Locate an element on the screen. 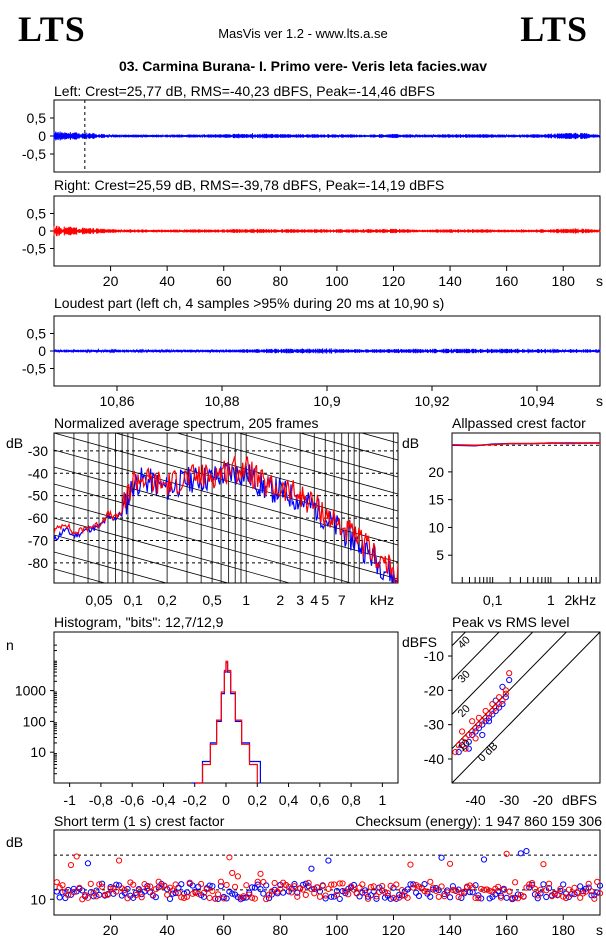  histogram-title: Histogram, "bits": 12,7/12,9 is located at coordinates (139, 622).